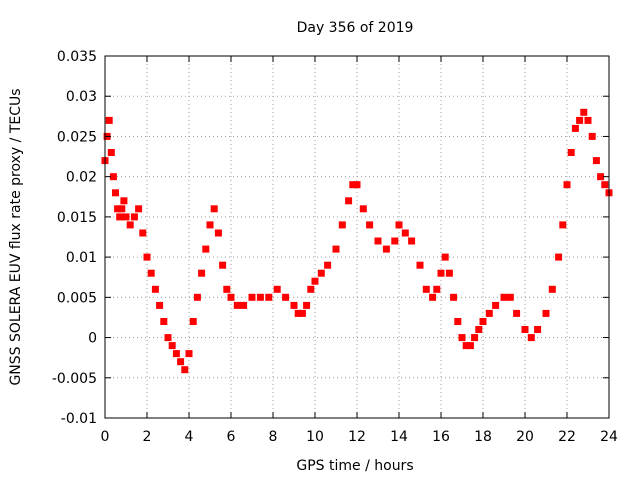 This screenshot has height=484, width=640. What do you see at coordinates (567, 437) in the screenshot?
I see `x-tick-label: 22` at bounding box center [567, 437].